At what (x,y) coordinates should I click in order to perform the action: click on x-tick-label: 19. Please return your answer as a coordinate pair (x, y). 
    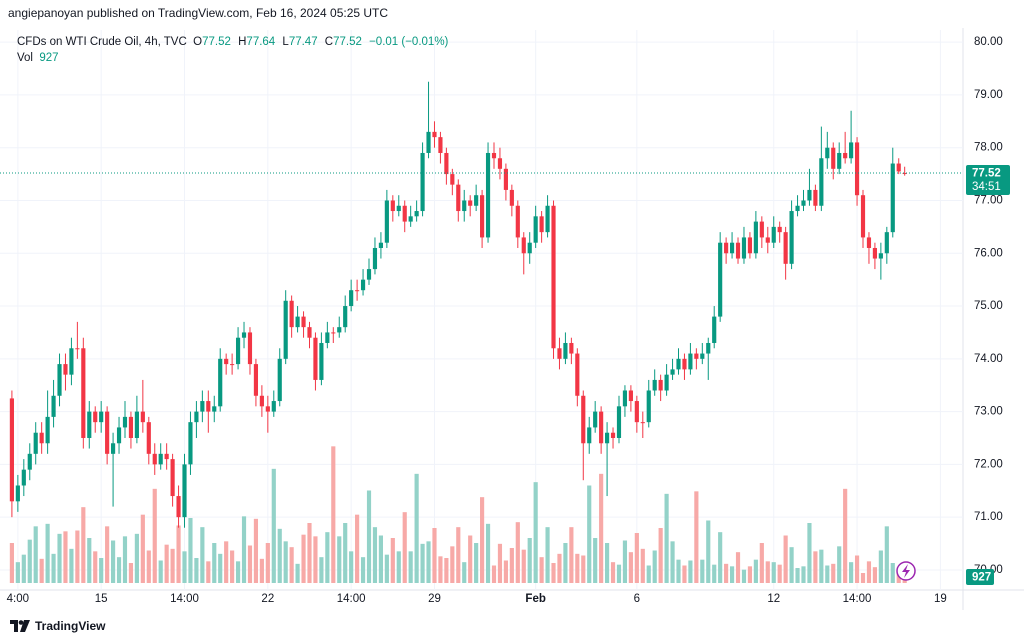
    Looking at the image, I should click on (940, 599).